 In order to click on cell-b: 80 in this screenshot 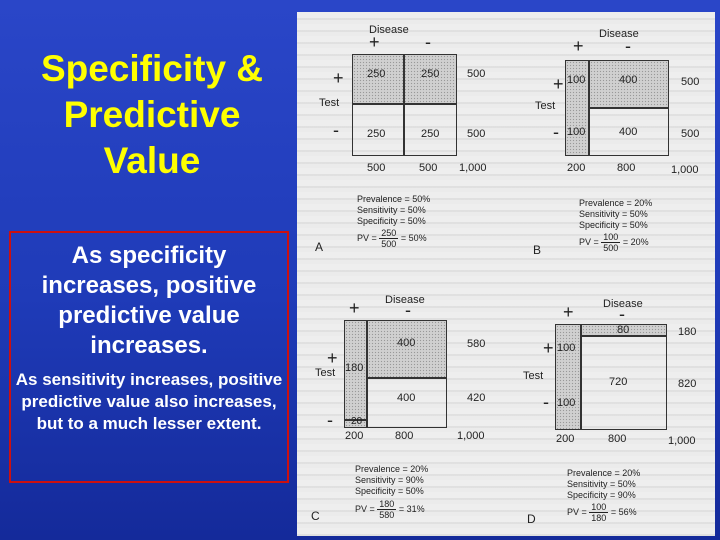, I will do `click(623, 330)`.